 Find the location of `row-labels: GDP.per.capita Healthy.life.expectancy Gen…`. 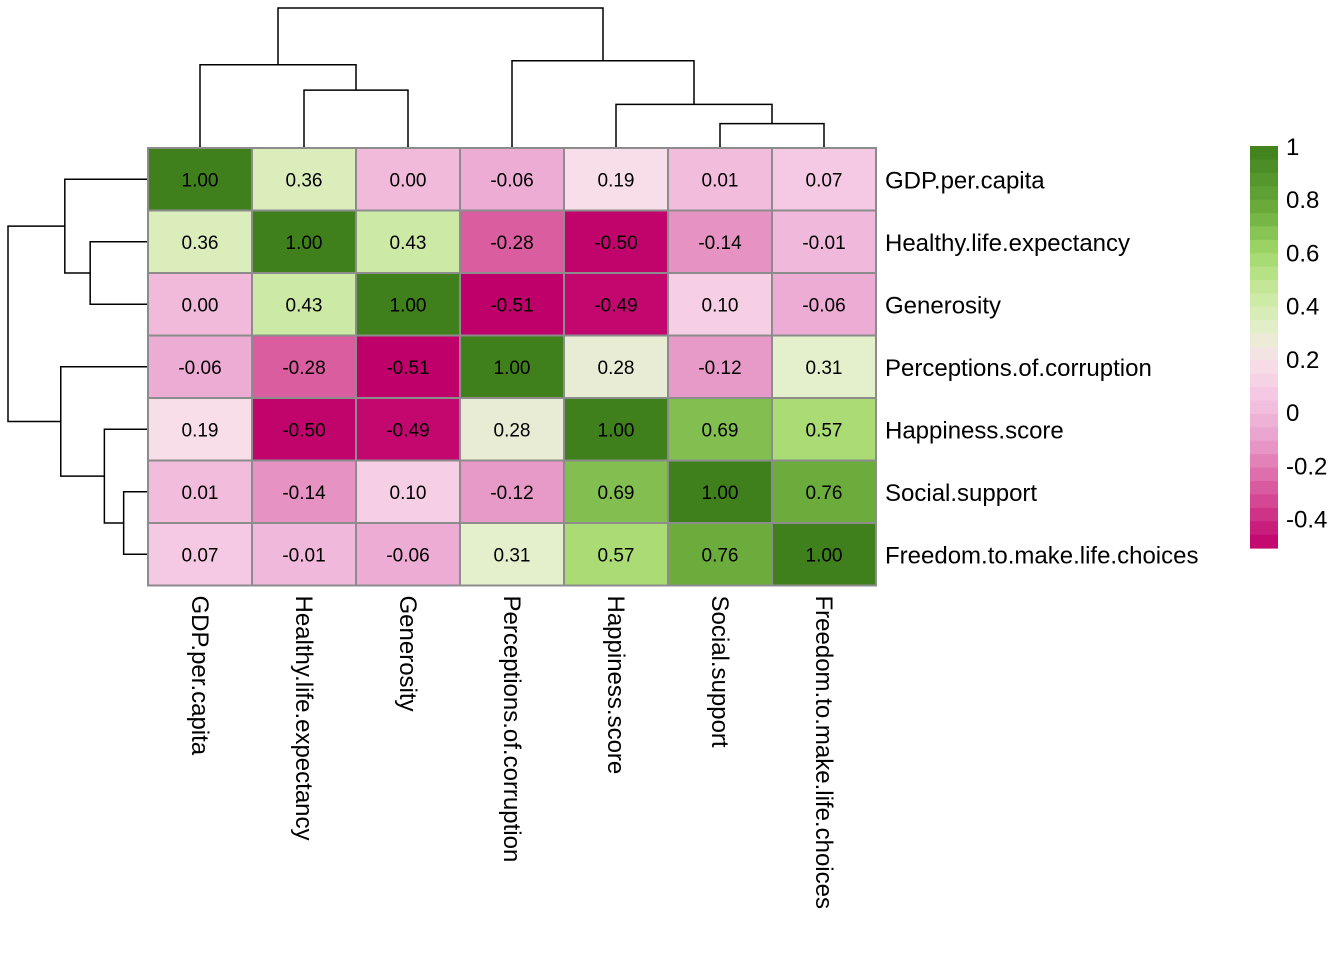

row-labels: GDP.per.capita Healthy.life.expectancy Gen… is located at coordinates (1041, 368).